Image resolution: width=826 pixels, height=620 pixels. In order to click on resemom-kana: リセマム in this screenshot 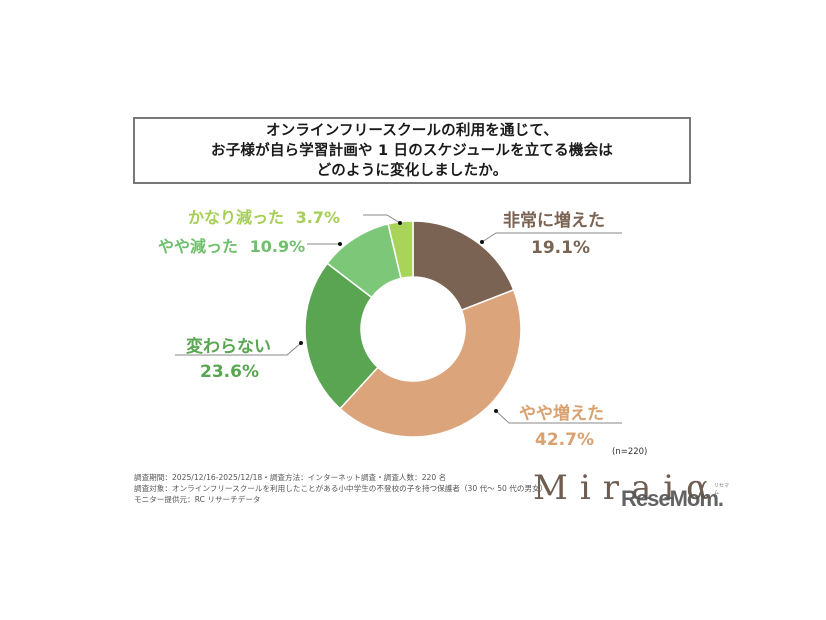, I will do `click(722, 489)`.